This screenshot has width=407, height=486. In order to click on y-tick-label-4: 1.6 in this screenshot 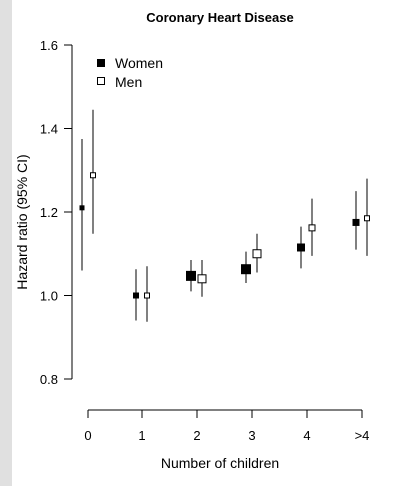, I will do `click(49, 45)`.